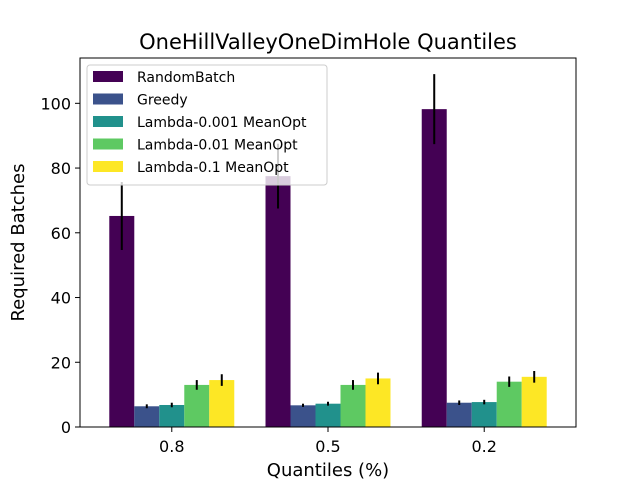  Describe the element at coordinates (61, 168) in the screenshot. I see `y-tick-label: 80` at that location.